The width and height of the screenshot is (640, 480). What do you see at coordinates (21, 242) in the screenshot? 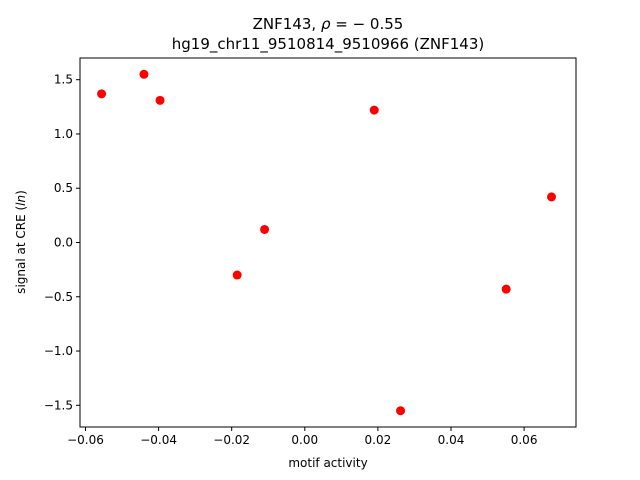
I see `y-axis-label: signal at CRE (ln)` at bounding box center [21, 242].